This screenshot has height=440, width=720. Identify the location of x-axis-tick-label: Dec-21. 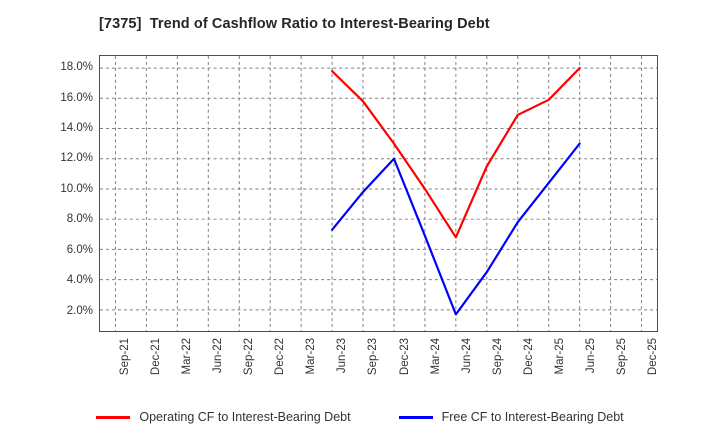
(156, 357).